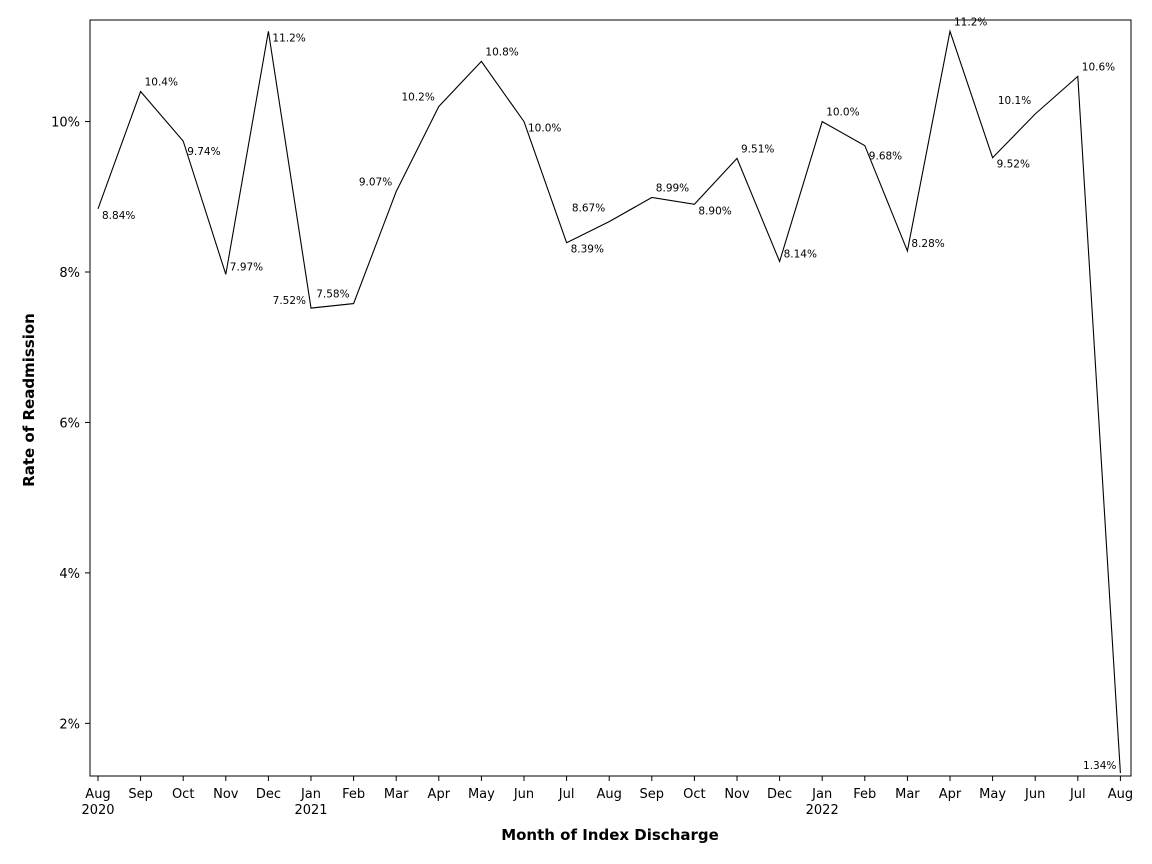  I want to click on y-tick-label: 4%, so click(69, 574).